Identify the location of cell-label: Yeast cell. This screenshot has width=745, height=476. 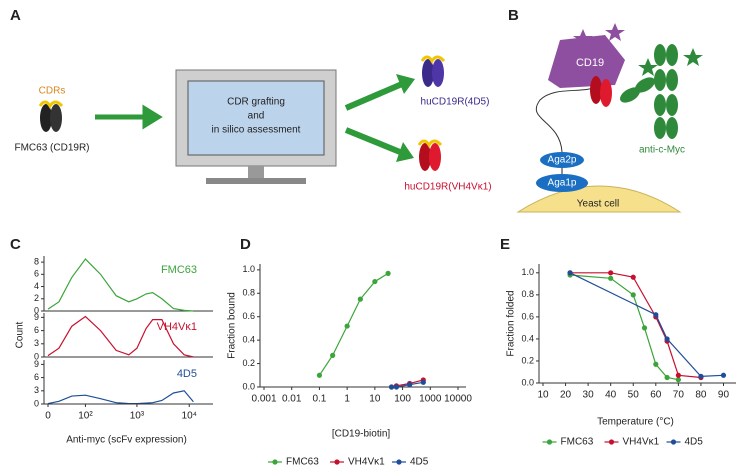
(598, 204).